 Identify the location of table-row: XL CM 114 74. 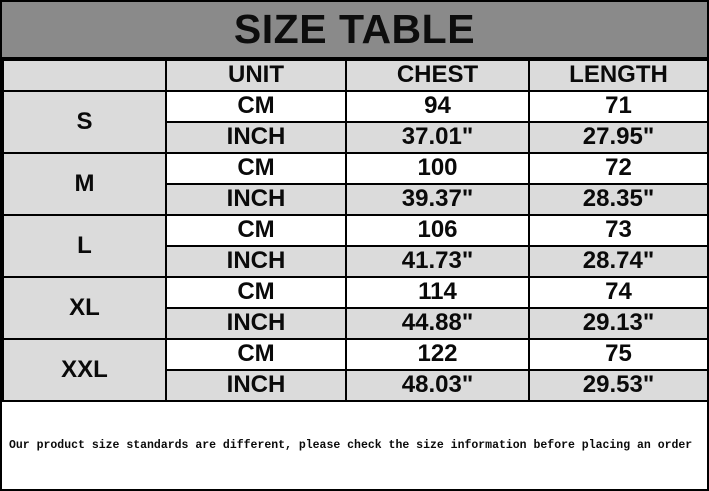
(354, 308).